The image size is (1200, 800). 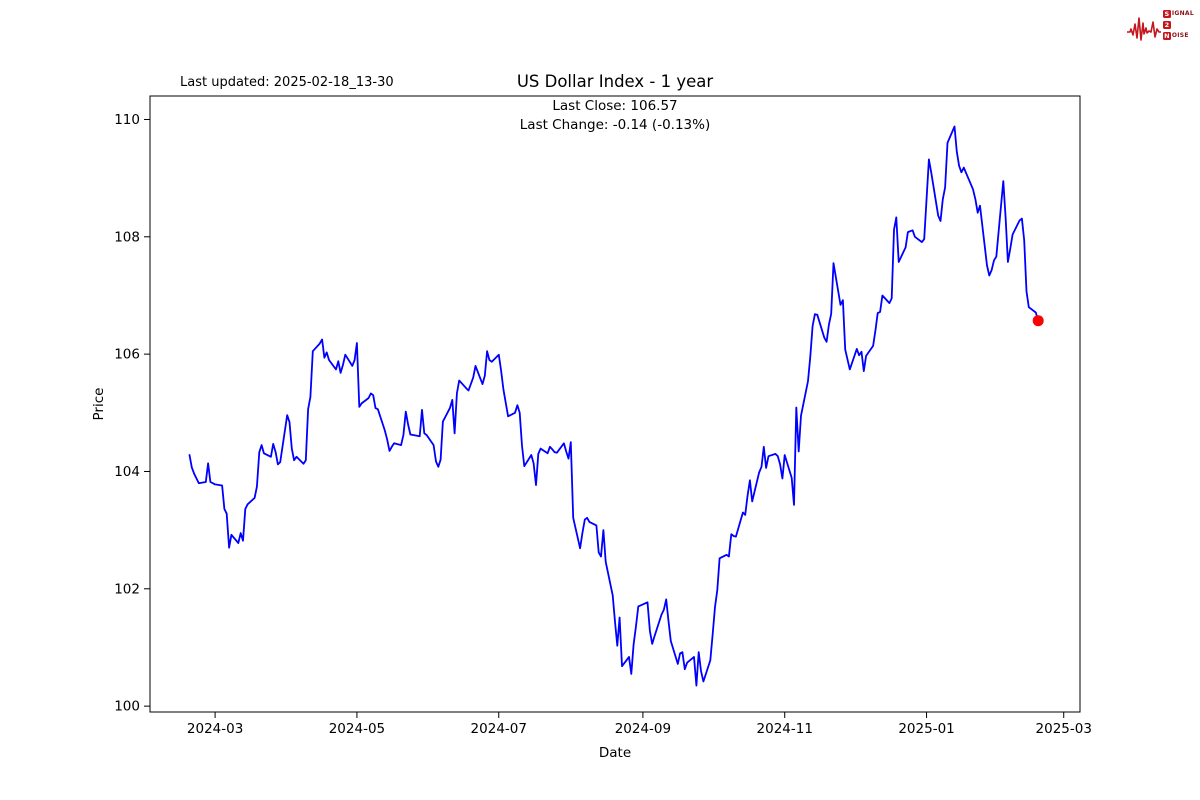 What do you see at coordinates (1182, 13) in the screenshot?
I see `logo-word-signal: IGNAL` at bounding box center [1182, 13].